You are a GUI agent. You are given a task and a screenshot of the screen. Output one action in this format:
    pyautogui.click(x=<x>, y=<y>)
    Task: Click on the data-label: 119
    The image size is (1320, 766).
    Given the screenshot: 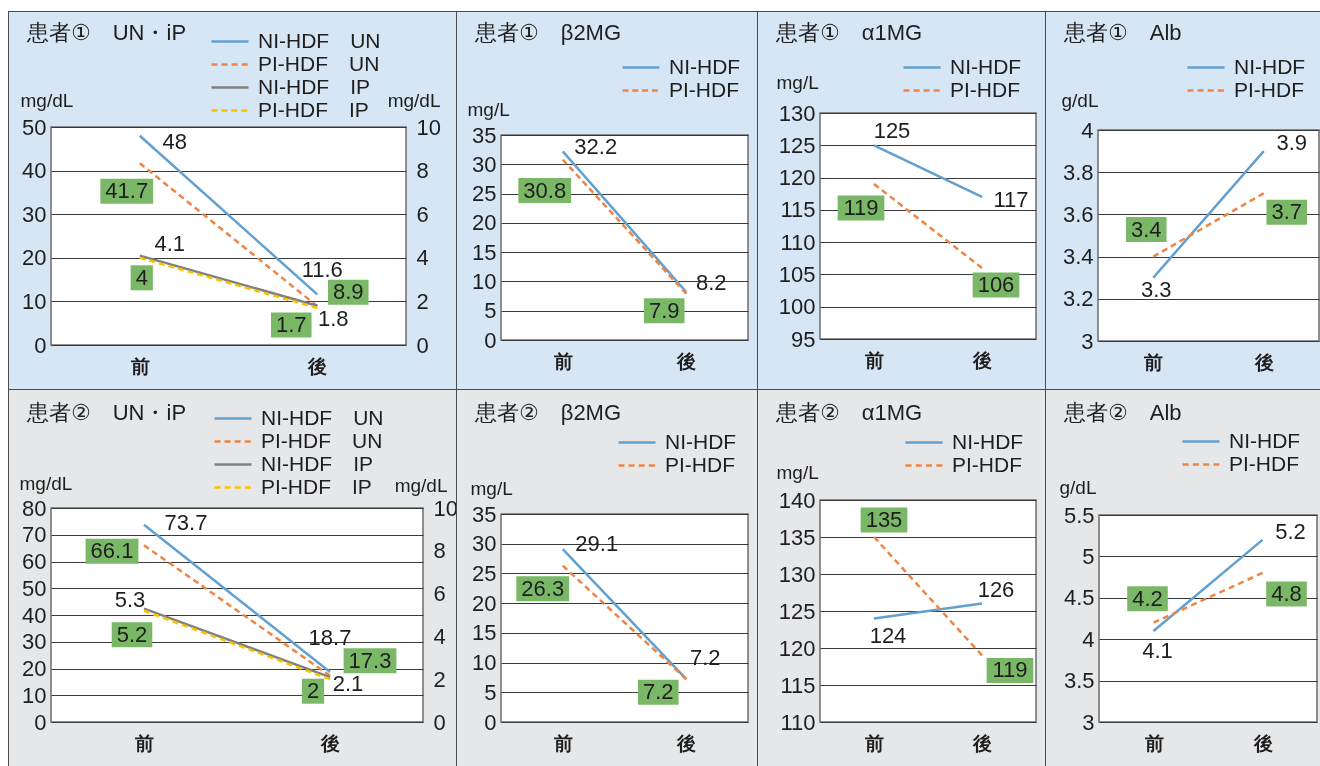 What is the action you would take?
    pyautogui.click(x=861, y=208)
    